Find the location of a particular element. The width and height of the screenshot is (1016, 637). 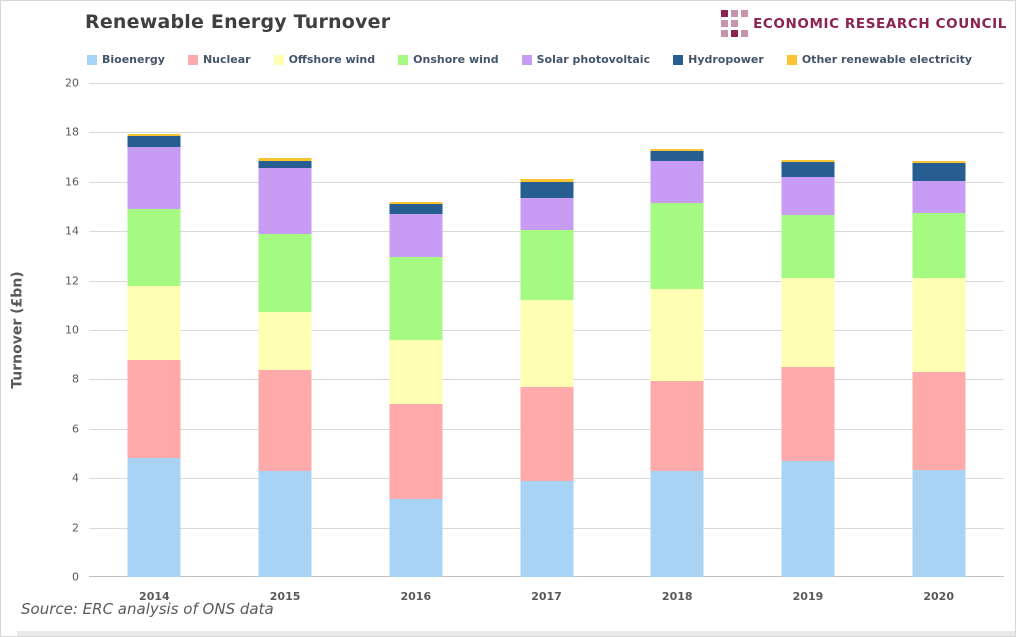

y-axis-title: Turnover (£bn) is located at coordinates (18, 330).